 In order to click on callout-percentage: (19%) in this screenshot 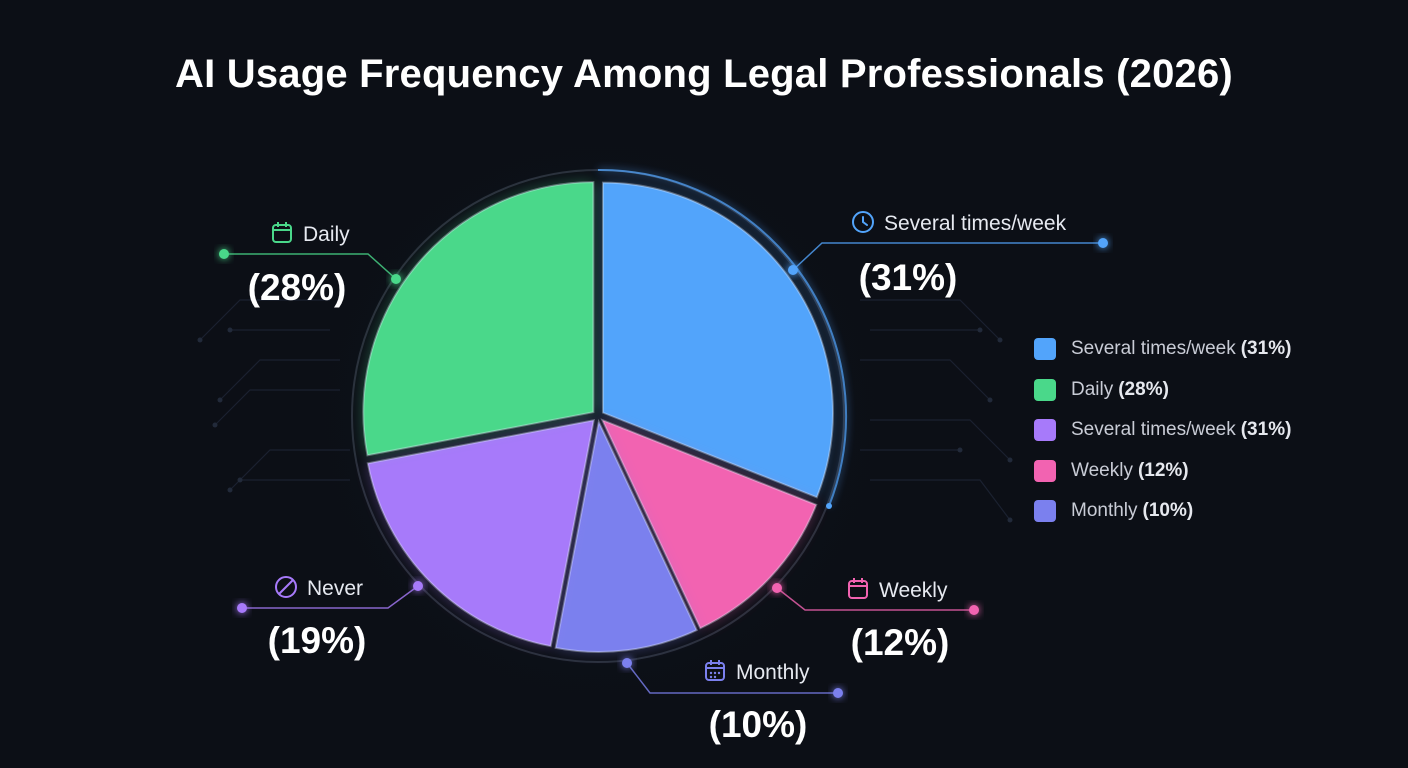, I will do `click(317, 640)`.